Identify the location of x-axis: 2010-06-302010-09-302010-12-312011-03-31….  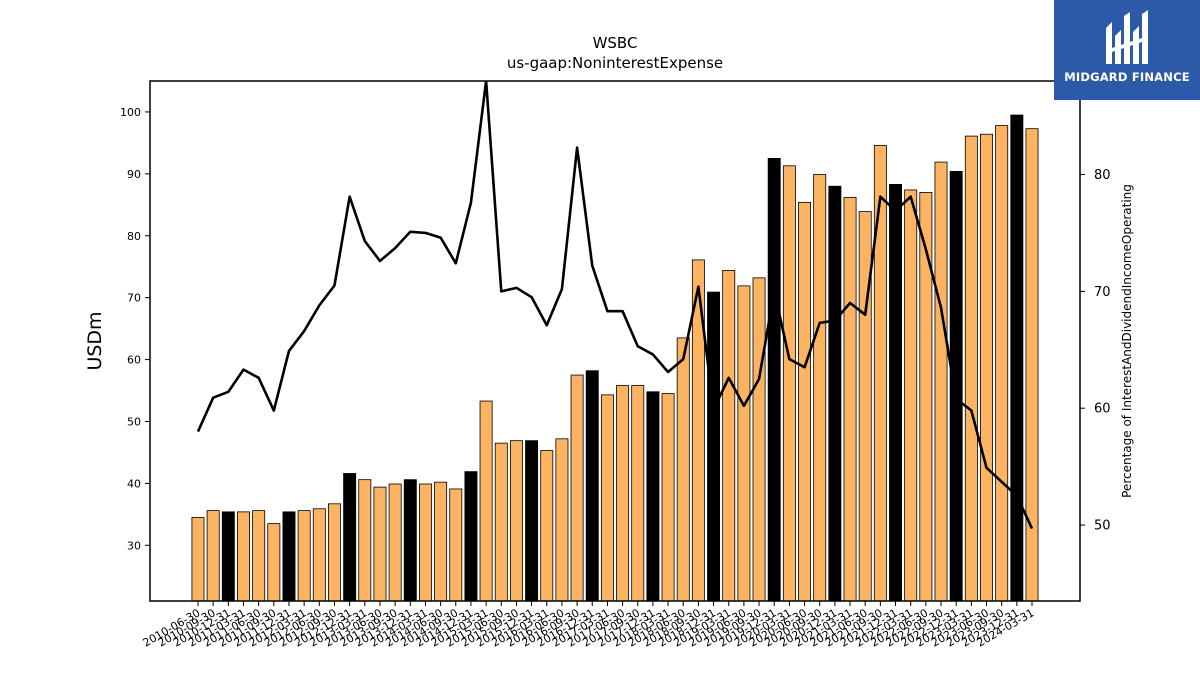
(589, 625).